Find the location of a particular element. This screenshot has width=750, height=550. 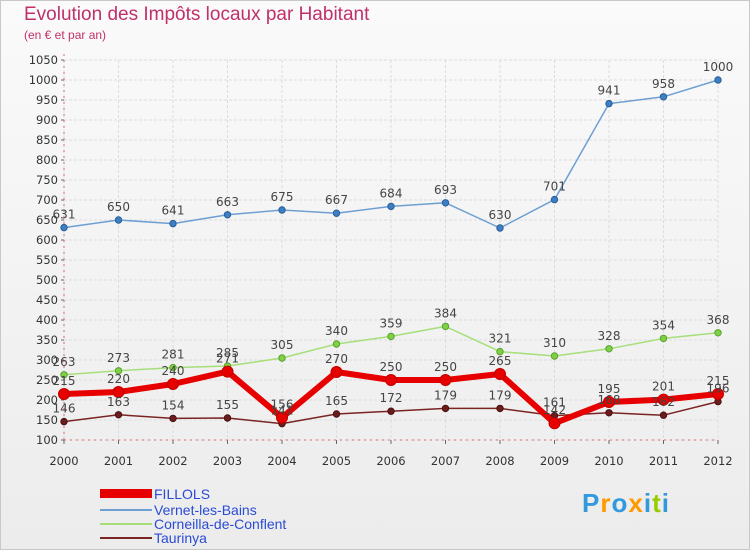

data-label-taurinya: 155 is located at coordinates (227, 405).